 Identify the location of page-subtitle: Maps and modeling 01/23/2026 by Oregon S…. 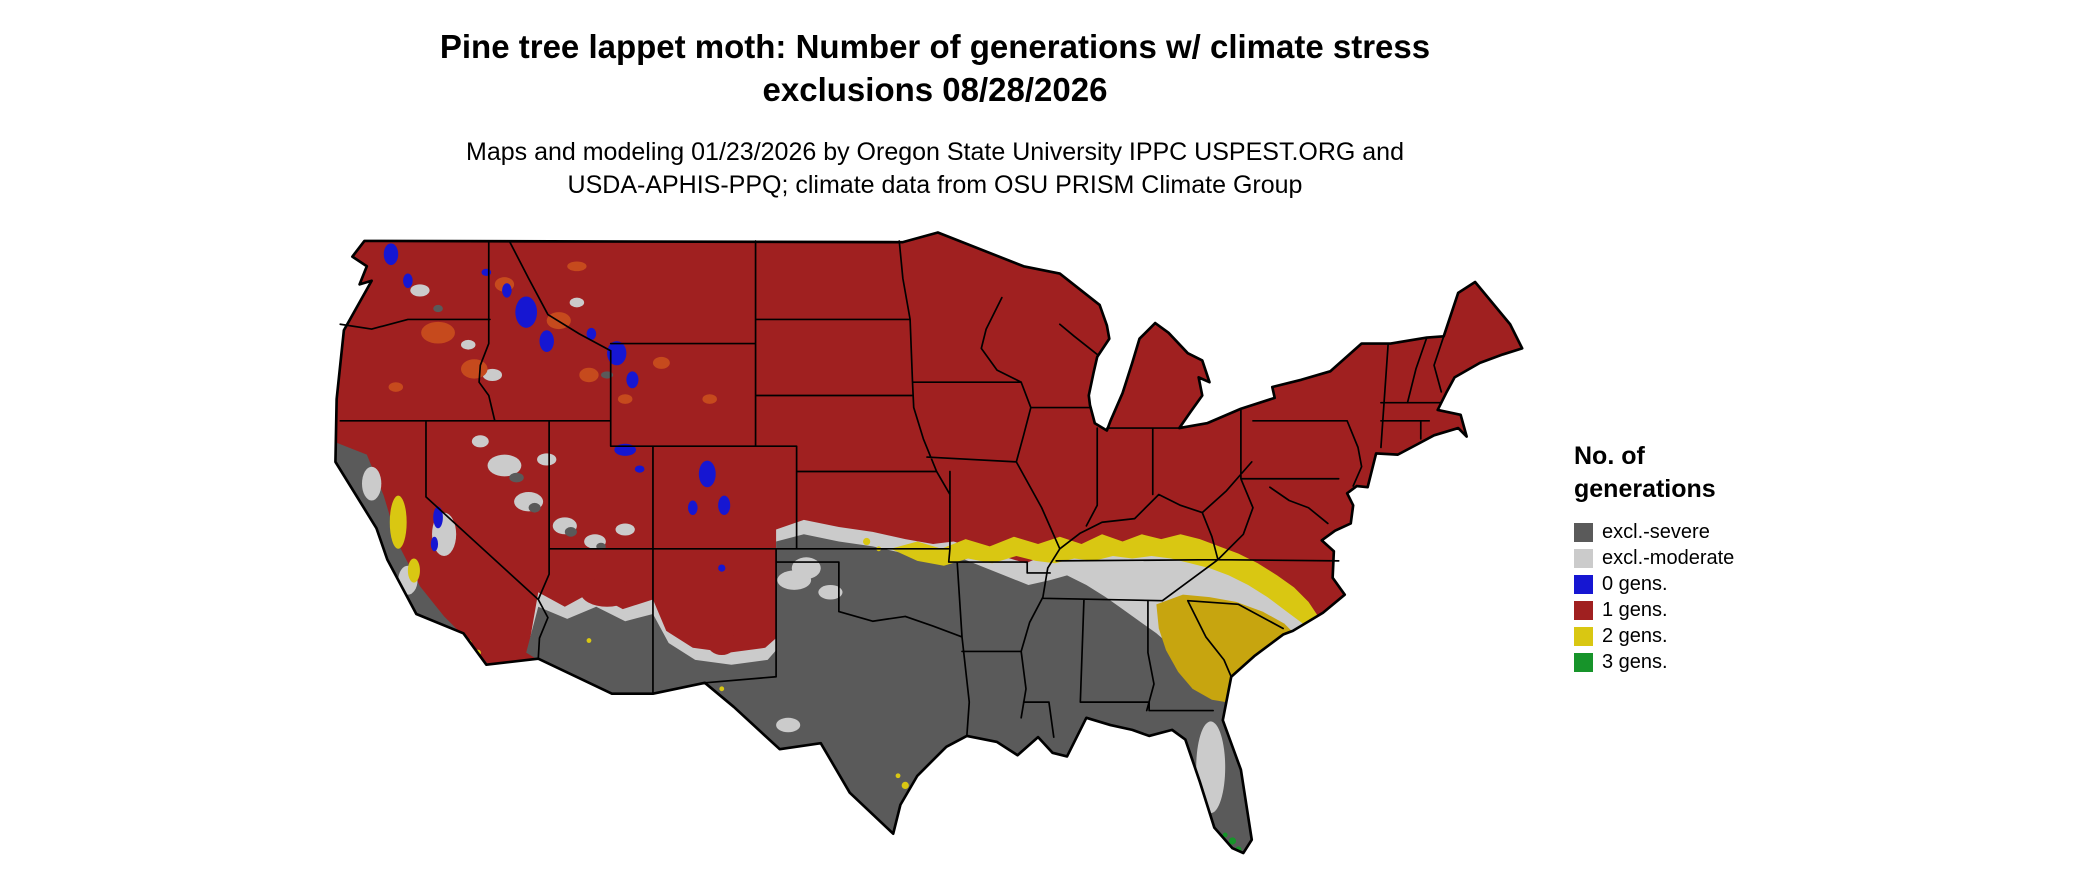
(935, 168).